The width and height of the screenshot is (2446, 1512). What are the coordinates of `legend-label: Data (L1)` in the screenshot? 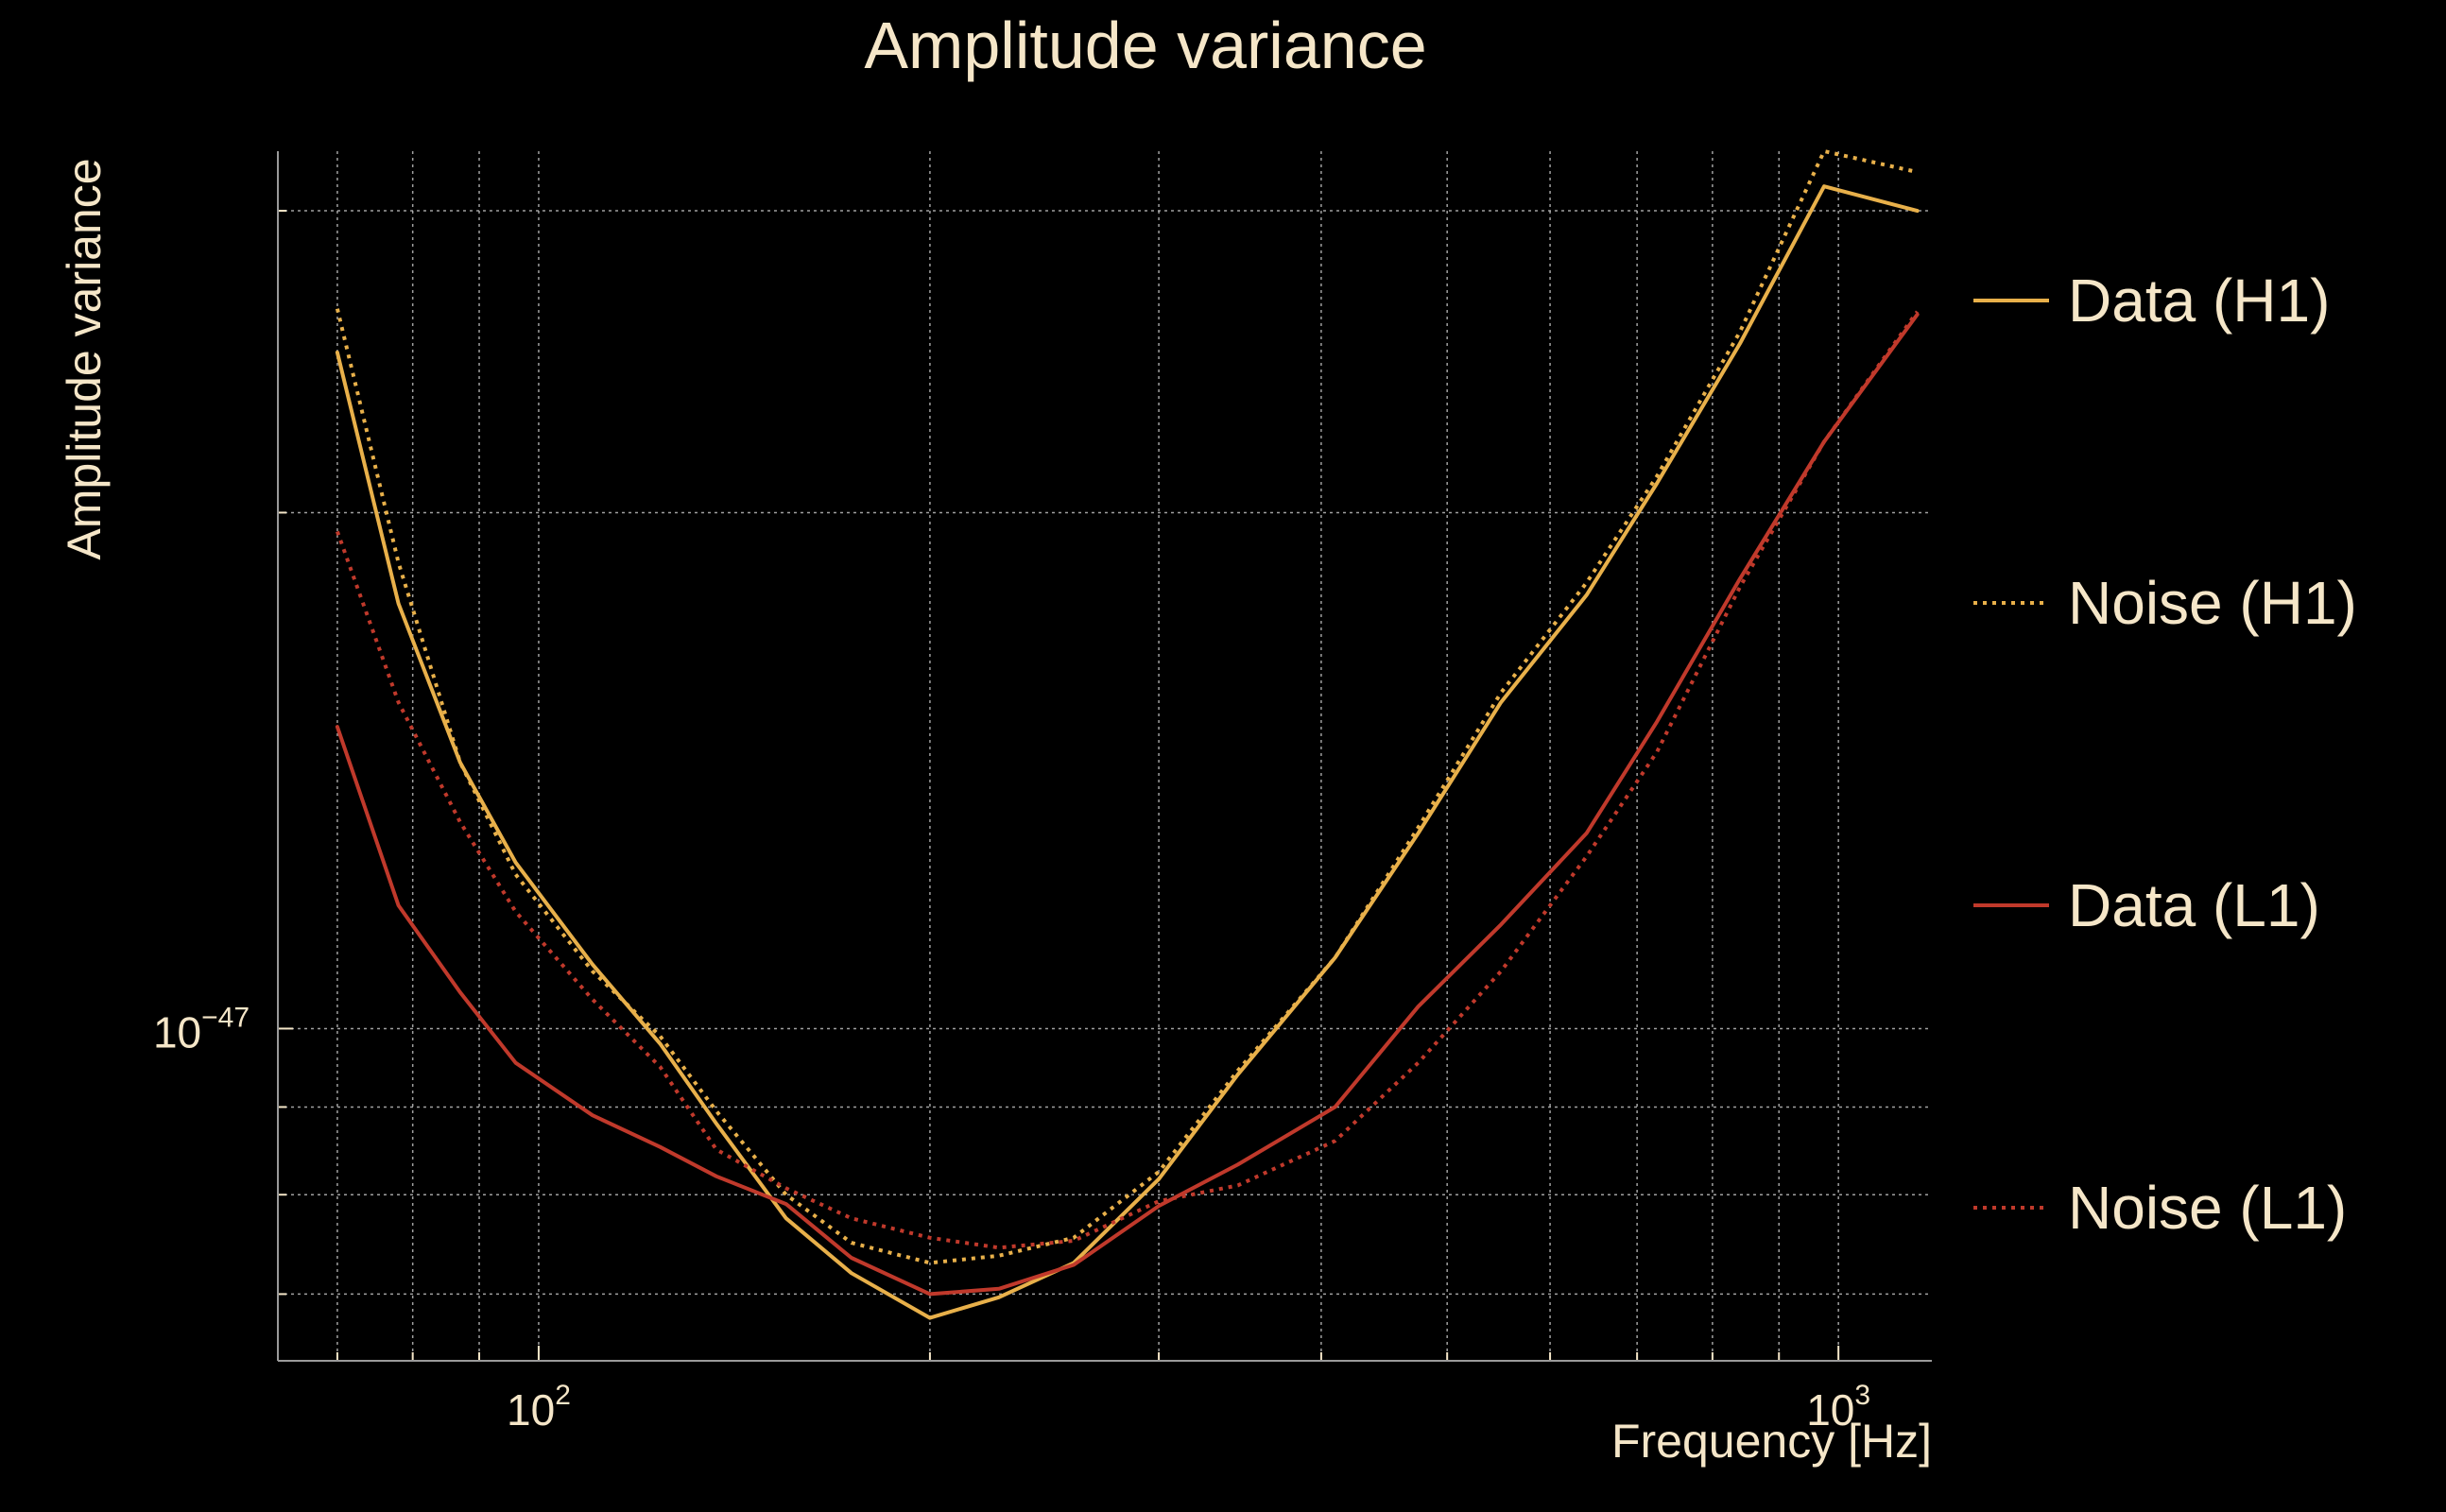 It's located at (2194, 905).